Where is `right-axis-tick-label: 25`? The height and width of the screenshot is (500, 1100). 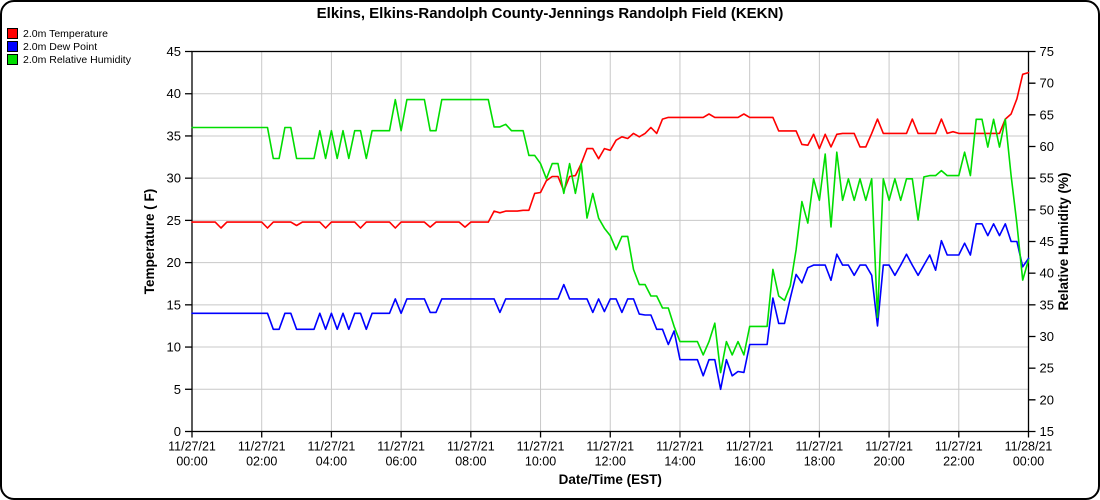
right-axis-tick-label: 25 is located at coordinates (1047, 368).